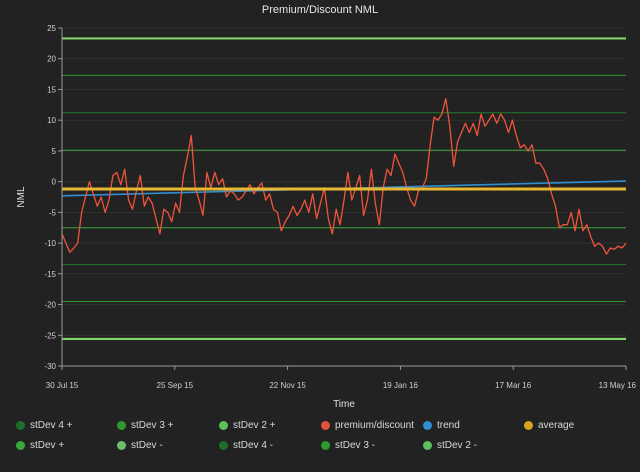  Describe the element at coordinates (254, 425) in the screenshot. I see `legend-label: stDev 2 +` at that location.